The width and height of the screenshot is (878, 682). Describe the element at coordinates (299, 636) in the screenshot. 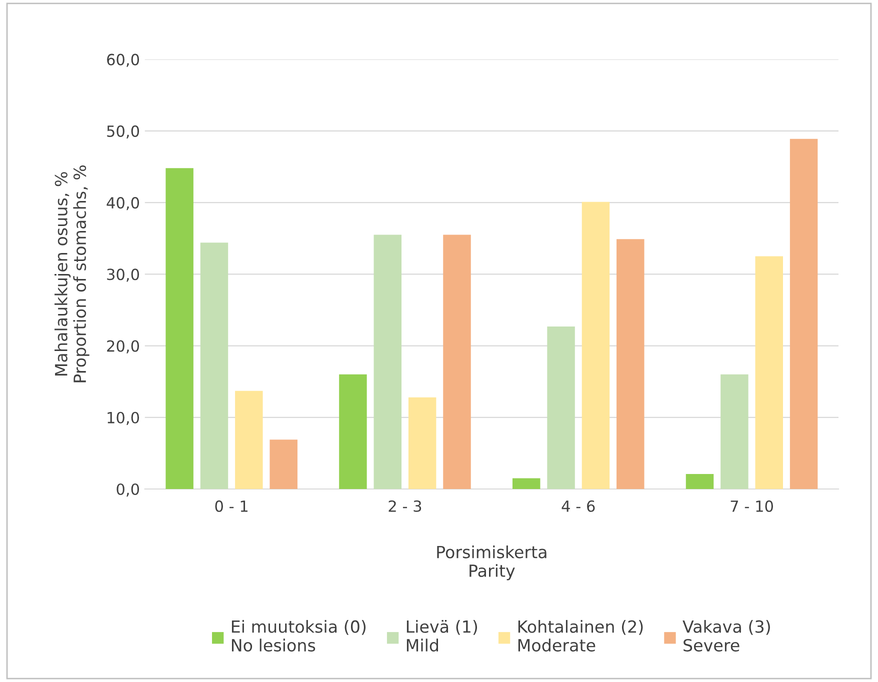

I see `legend-label: Ei muutoksia (0) No lesions` at that location.